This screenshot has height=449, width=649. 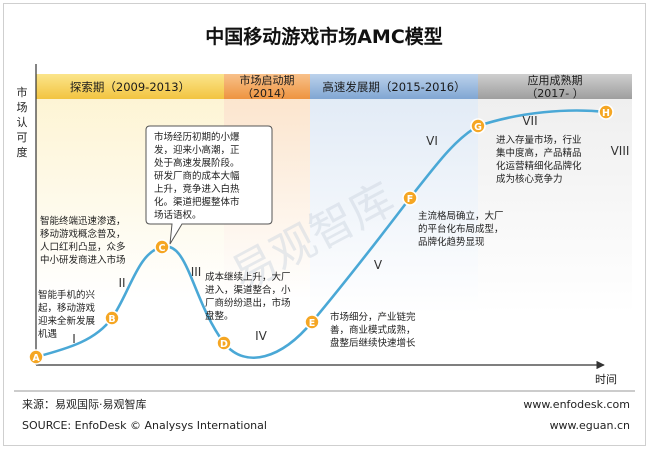 I want to click on point-g: G, so click(x=478, y=126).